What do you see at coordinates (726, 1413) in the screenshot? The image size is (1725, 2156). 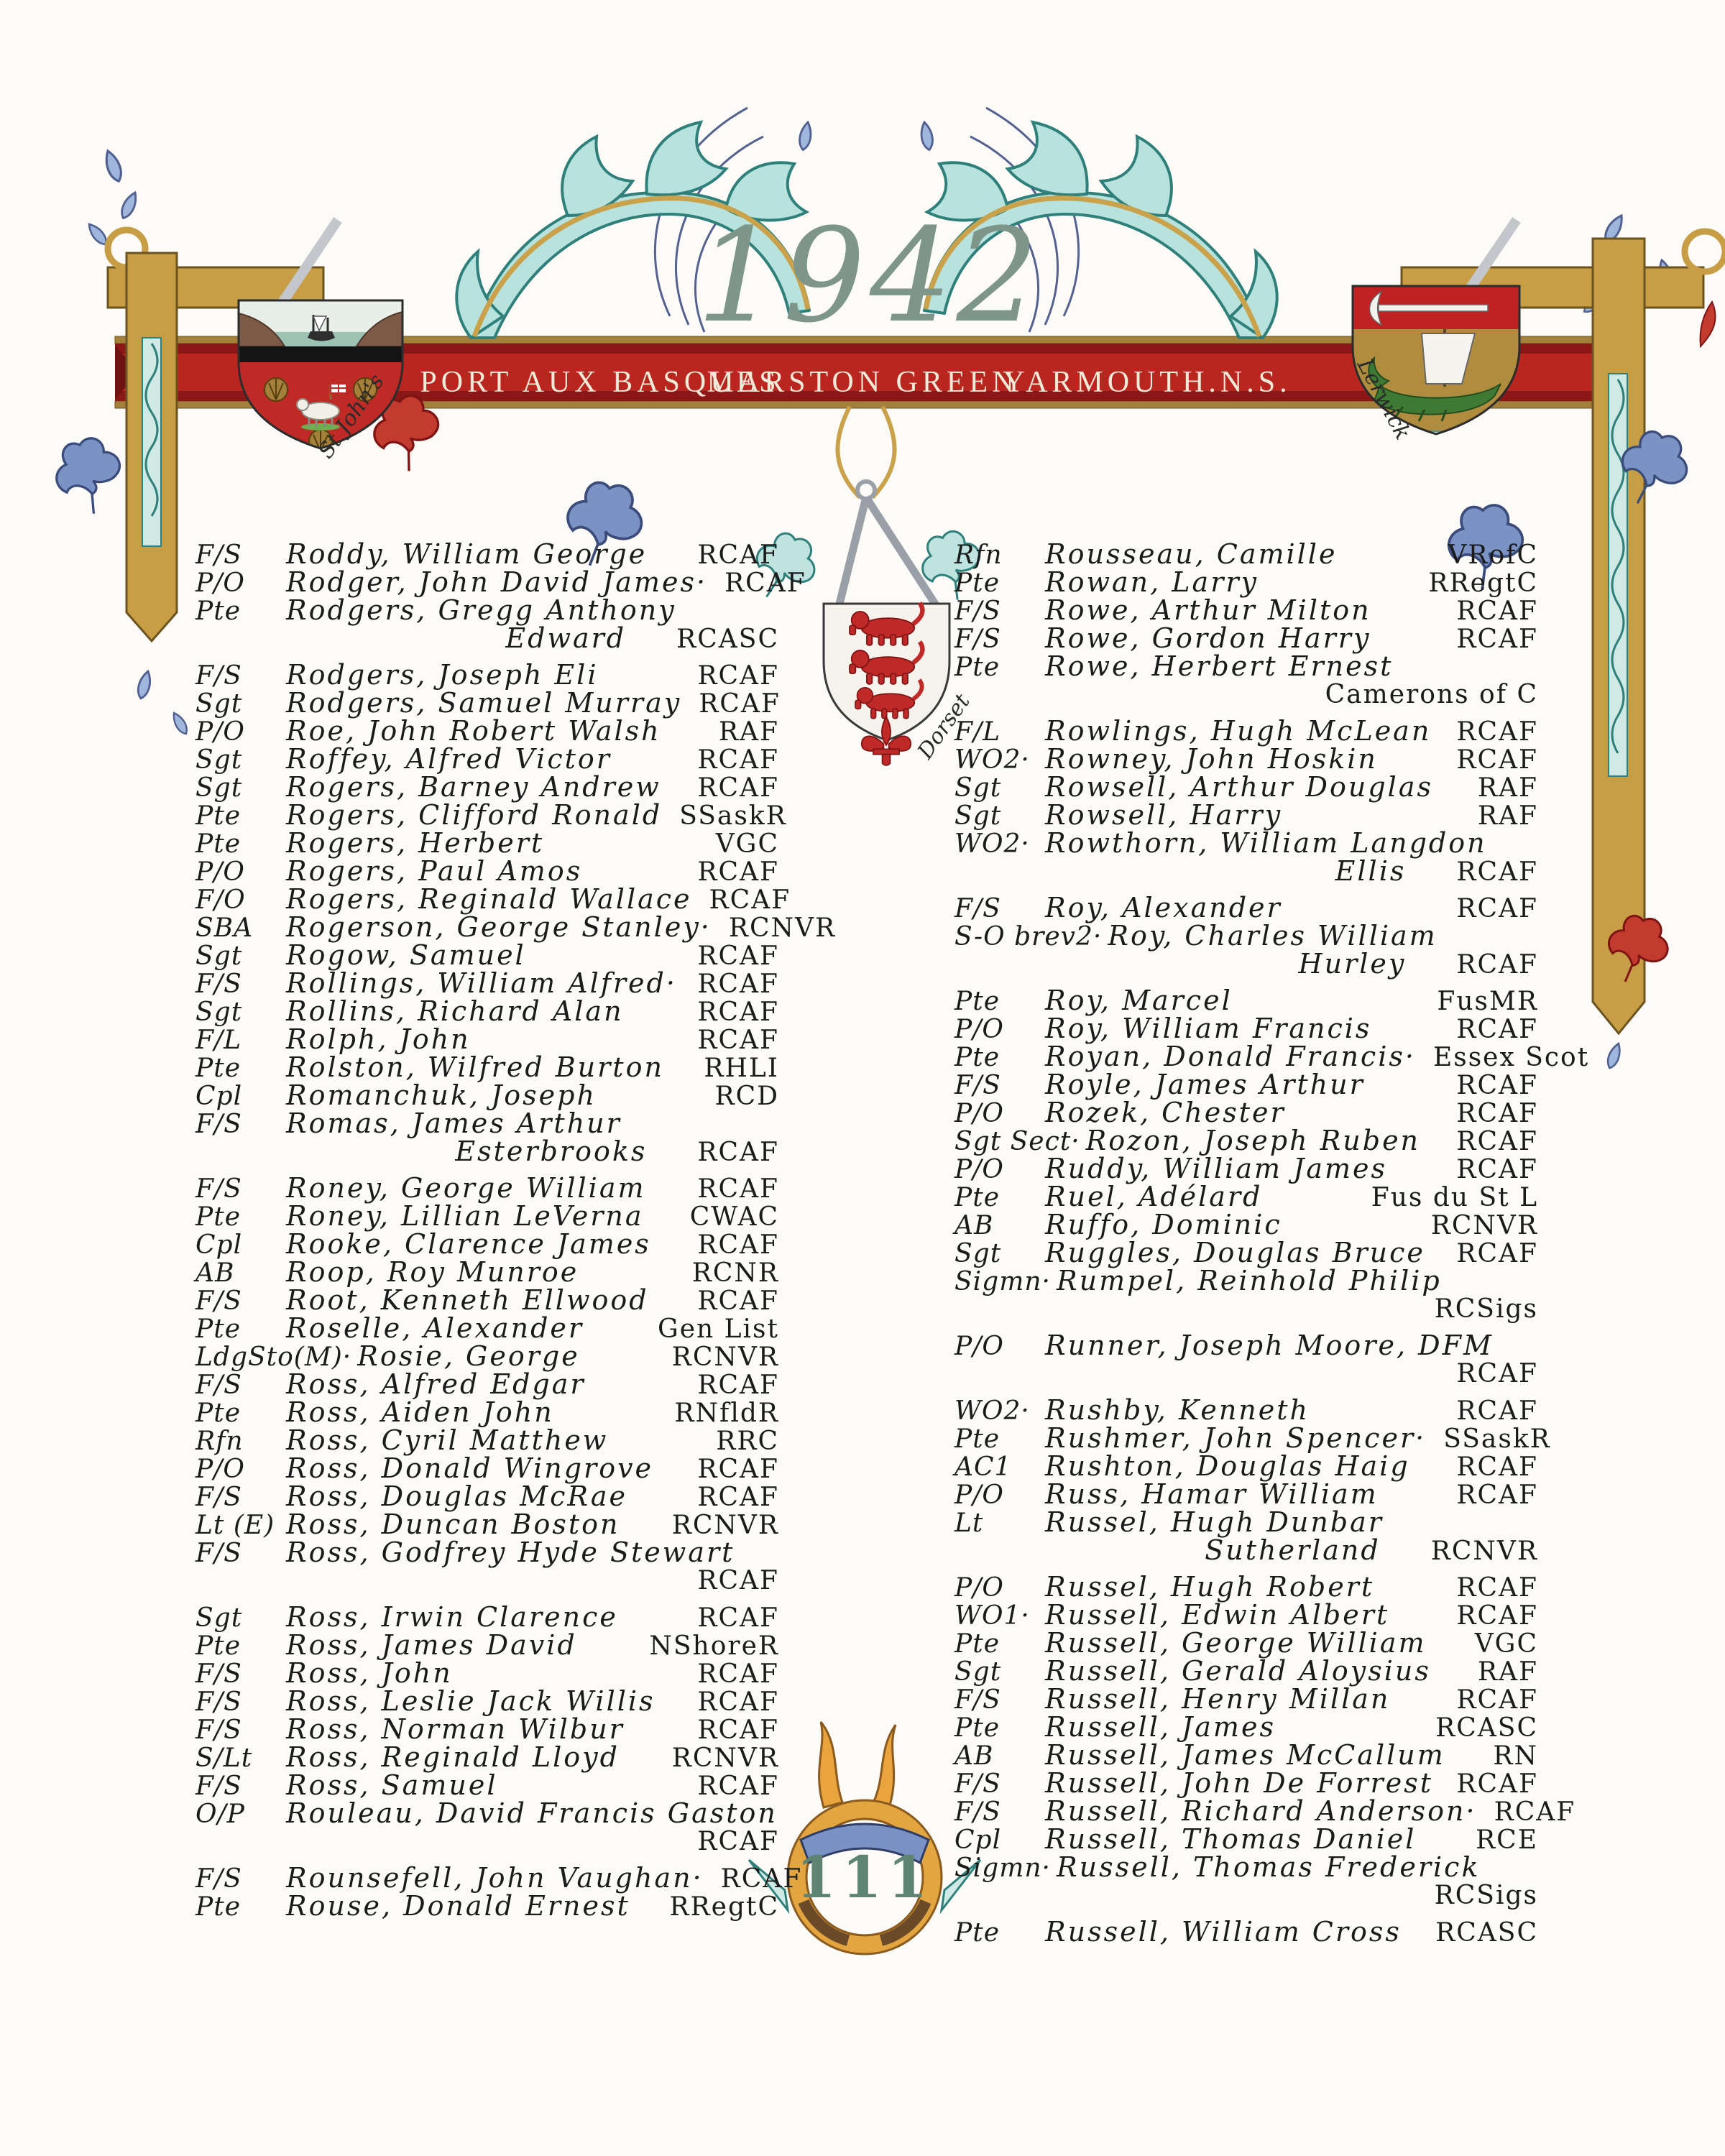 I see `unit: RNfldR` at bounding box center [726, 1413].